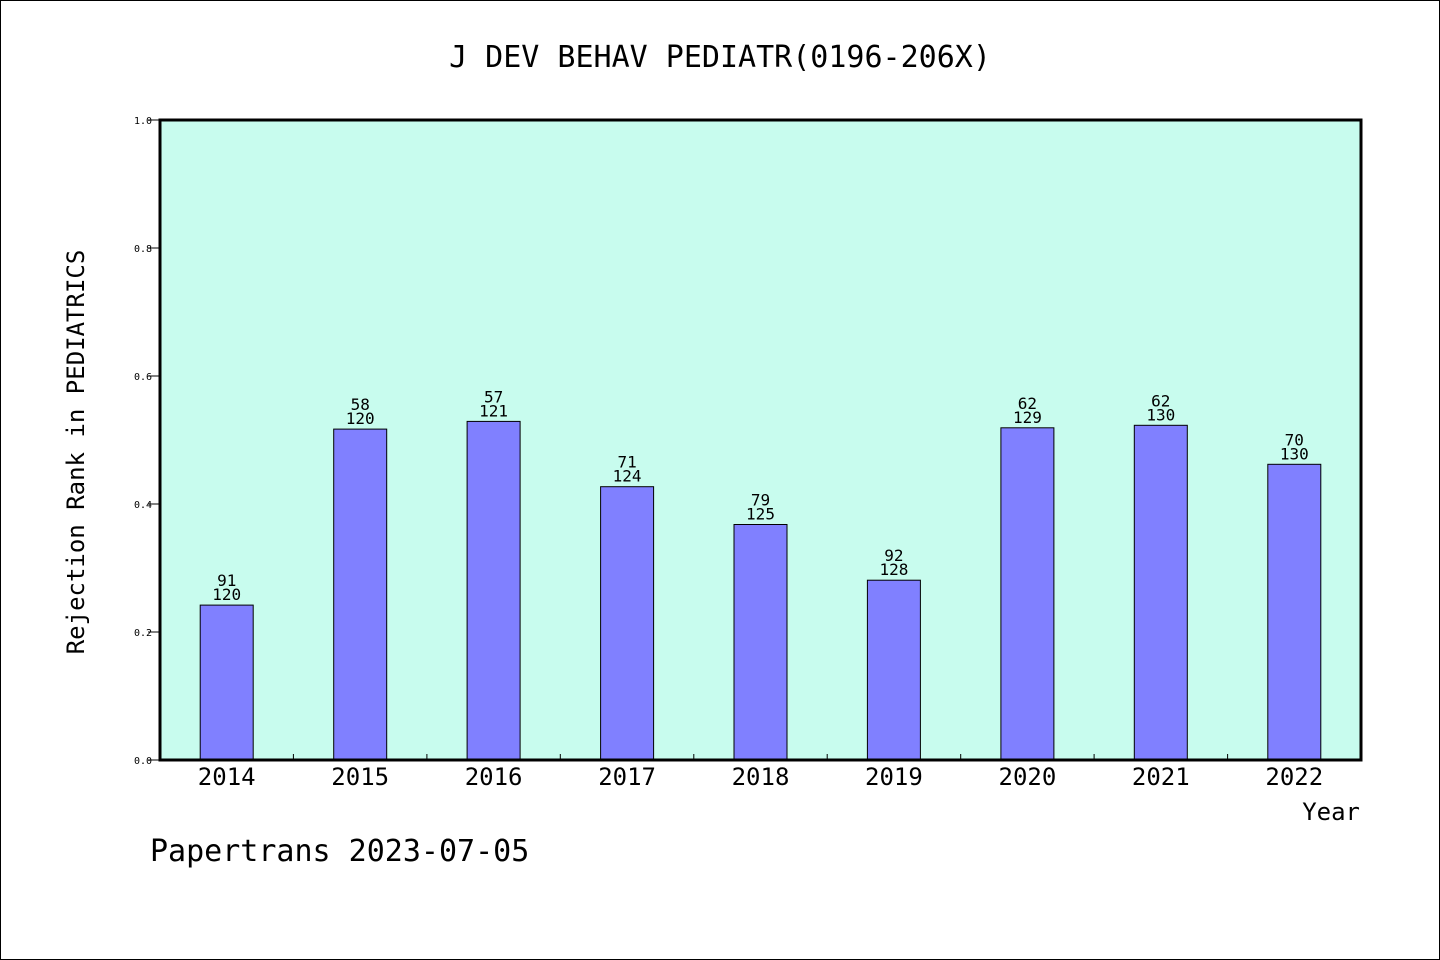 This screenshot has height=960, width=1440. Describe the element at coordinates (1028, 777) in the screenshot. I see `x-tick-label: 2020` at that location.